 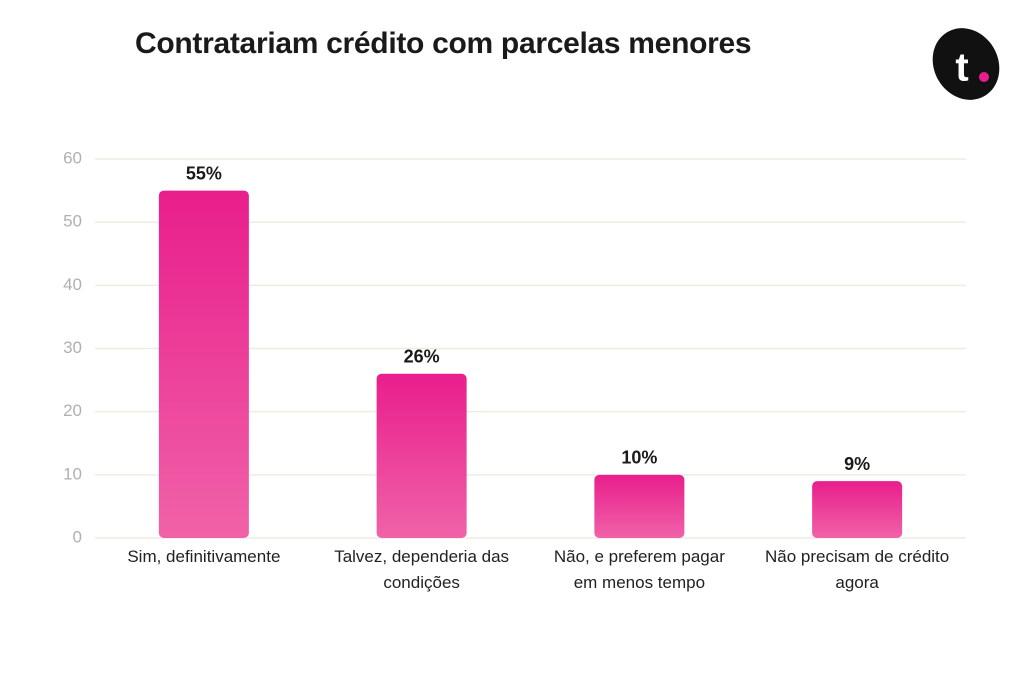 I want to click on logo-badge, so click(x=966, y=64).